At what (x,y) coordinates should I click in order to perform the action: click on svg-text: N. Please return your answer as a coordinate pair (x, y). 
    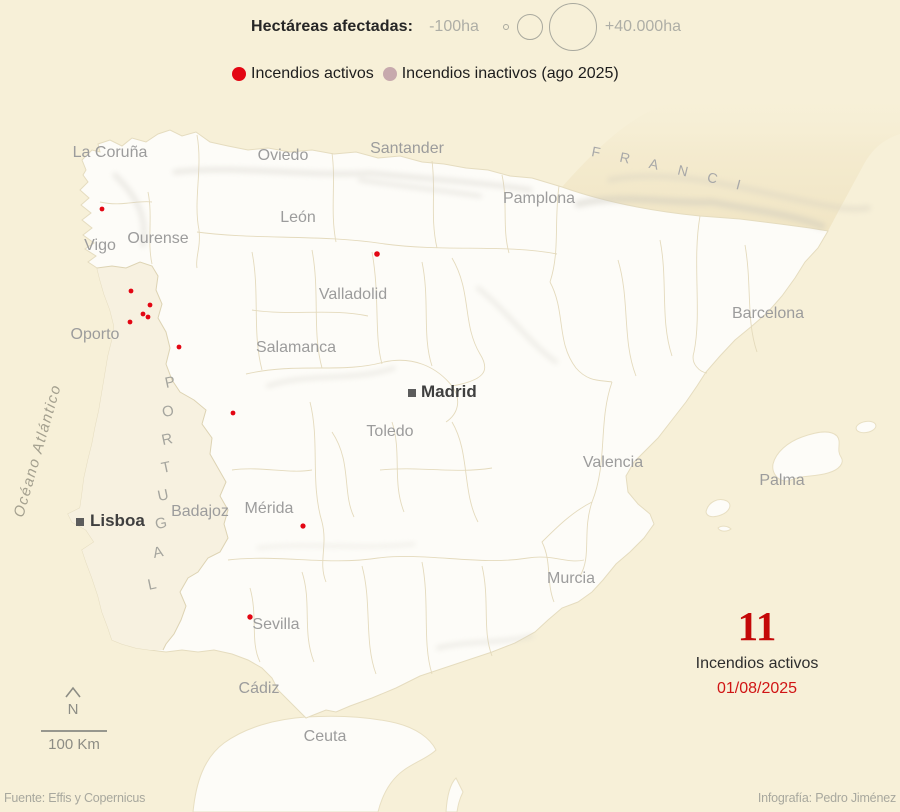
    Looking at the image, I should click on (73, 709).